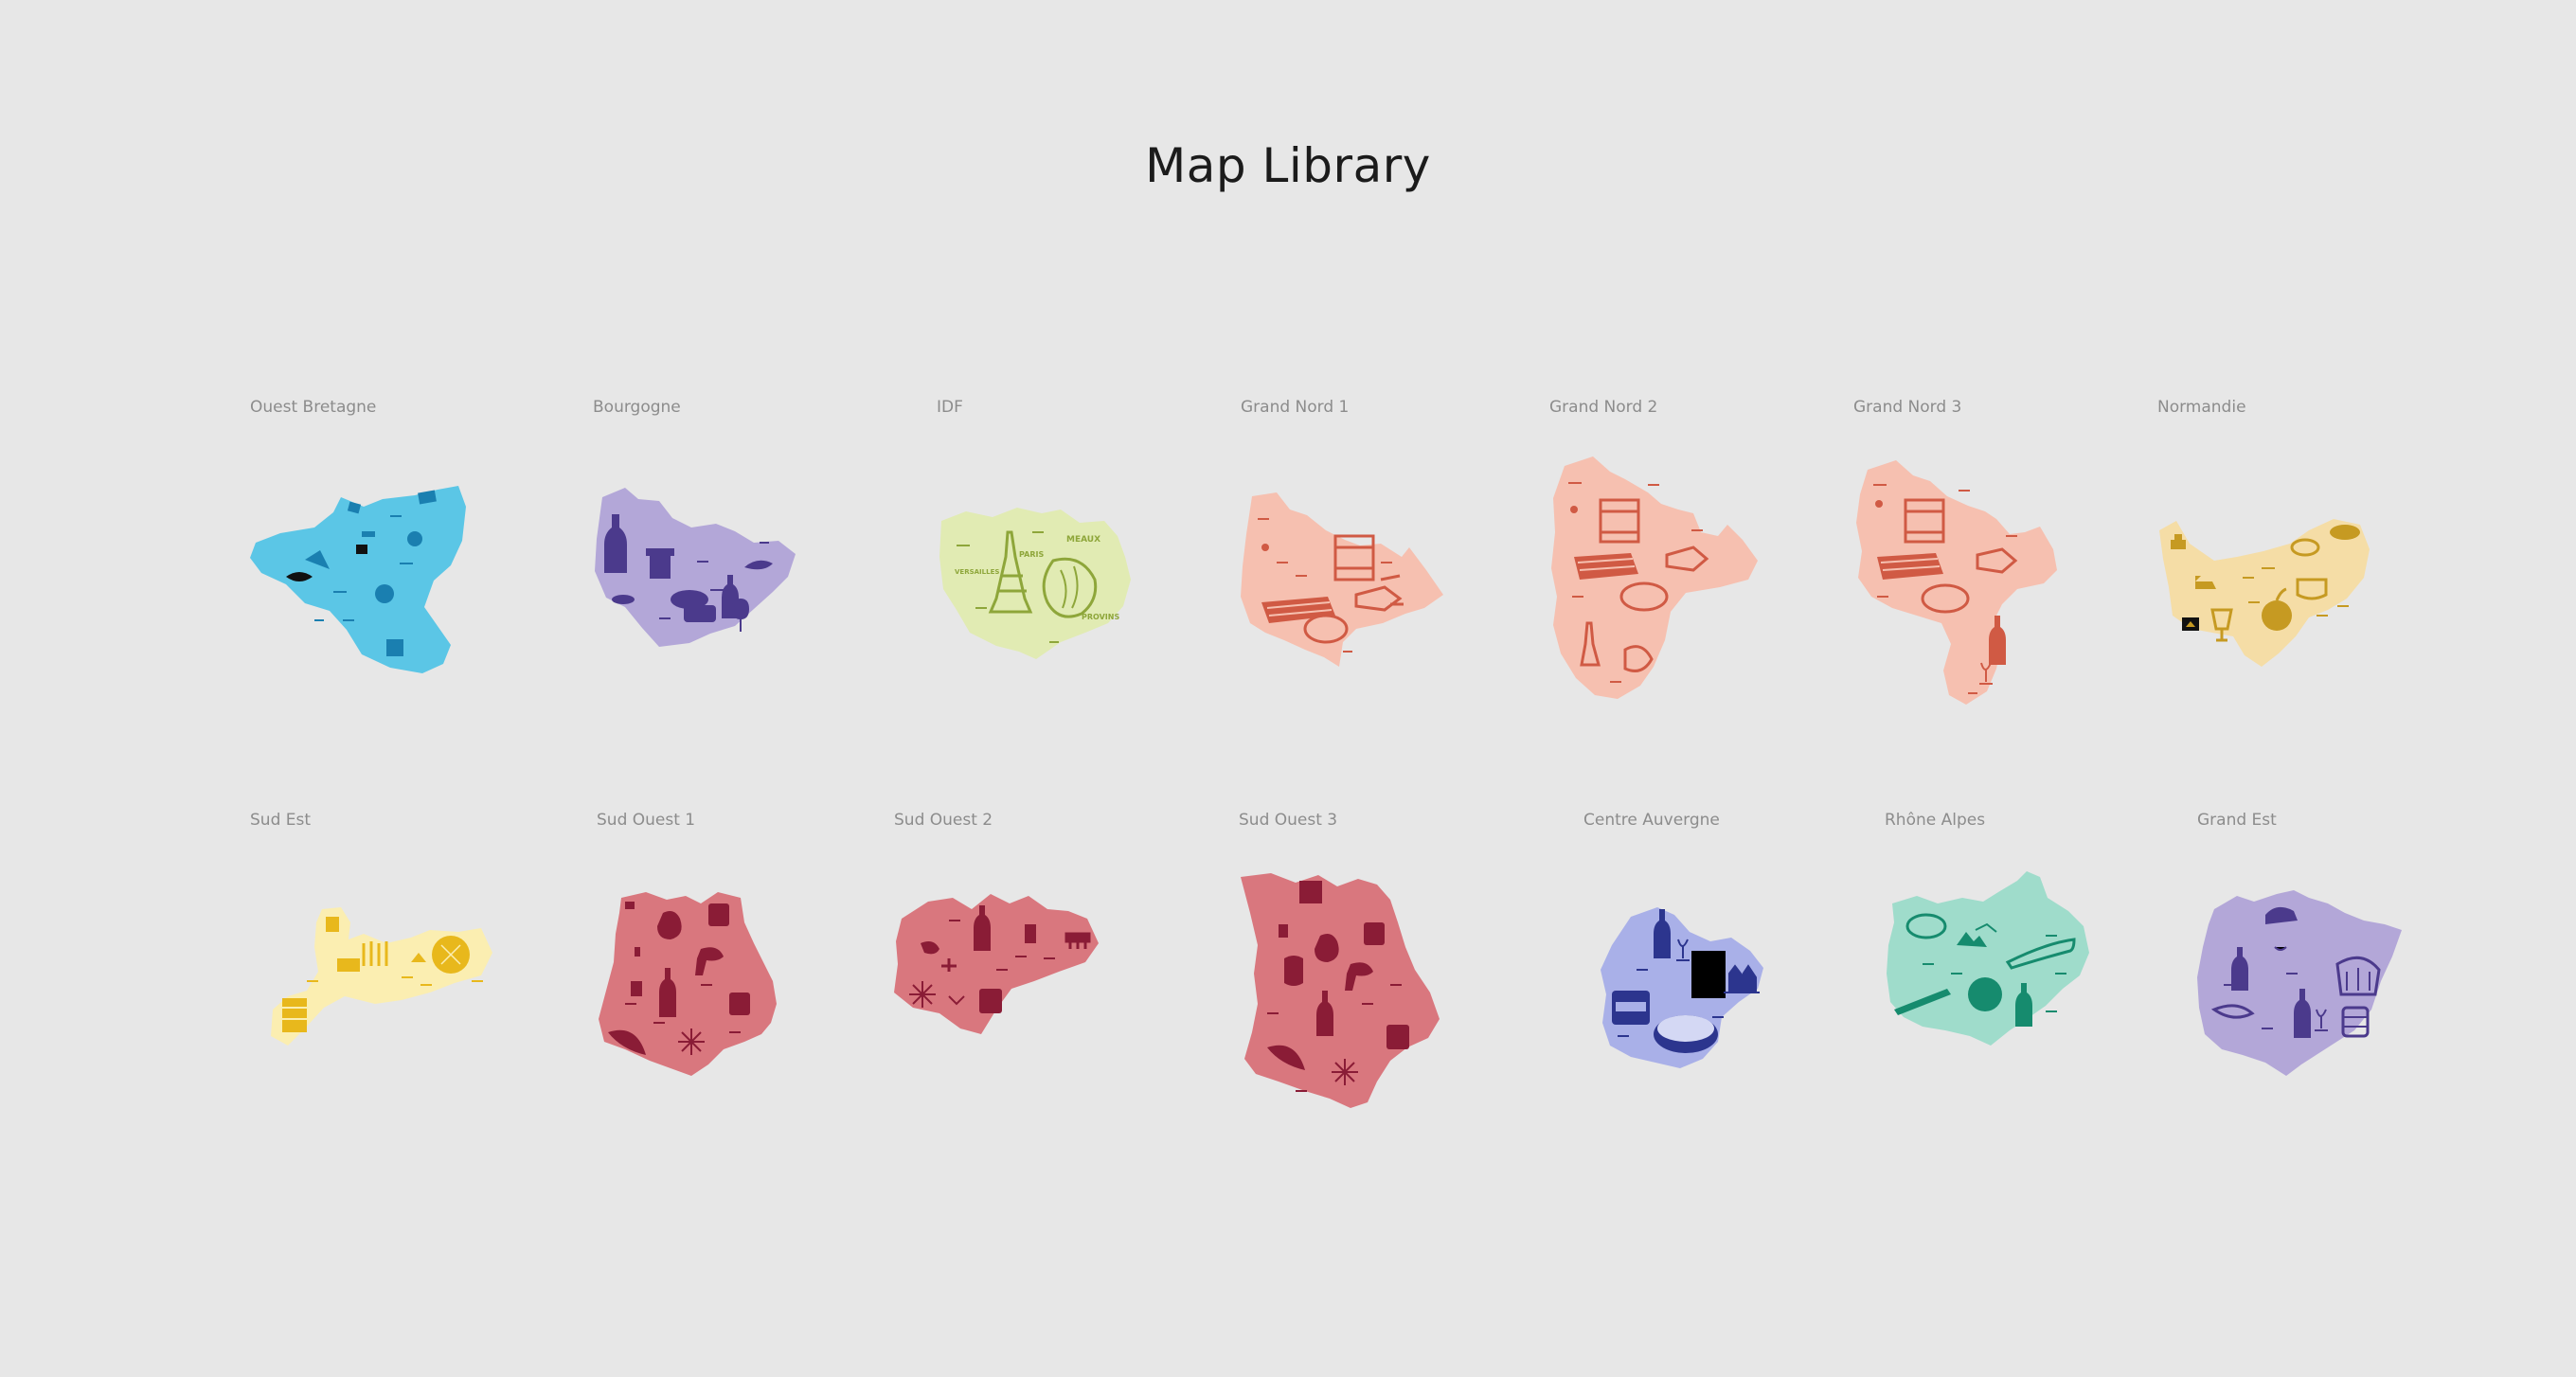 This screenshot has height=1377, width=2576. I want to click on map-label: Bourgogne, so click(637, 407).